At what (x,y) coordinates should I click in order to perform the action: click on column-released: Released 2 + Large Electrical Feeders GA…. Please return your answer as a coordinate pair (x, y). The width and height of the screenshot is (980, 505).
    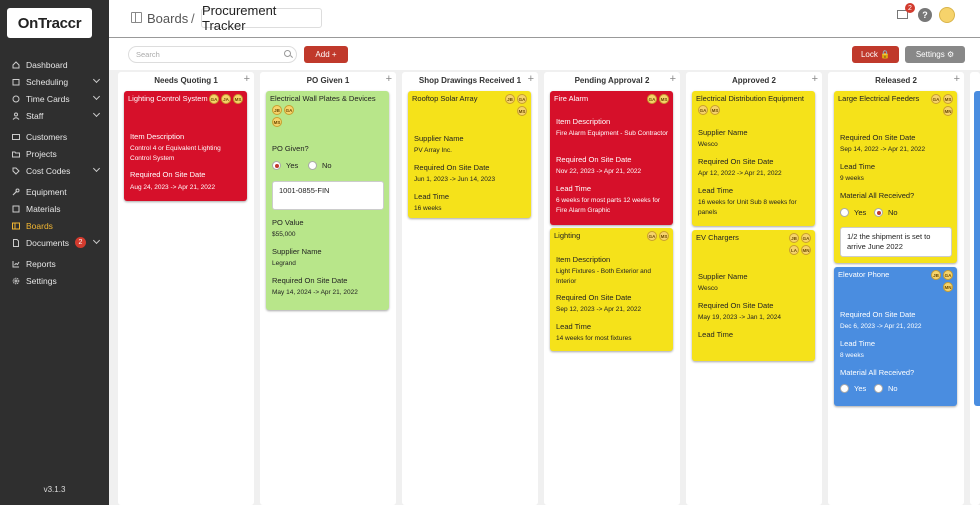
    Looking at the image, I should click on (896, 288).